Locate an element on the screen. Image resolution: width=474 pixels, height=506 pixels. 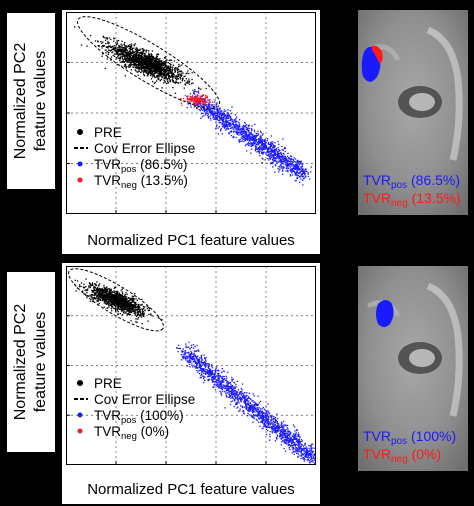
top-thumbnail: TVRpos (86.5%)TVRneg (13.5%) is located at coordinates (413, 112).